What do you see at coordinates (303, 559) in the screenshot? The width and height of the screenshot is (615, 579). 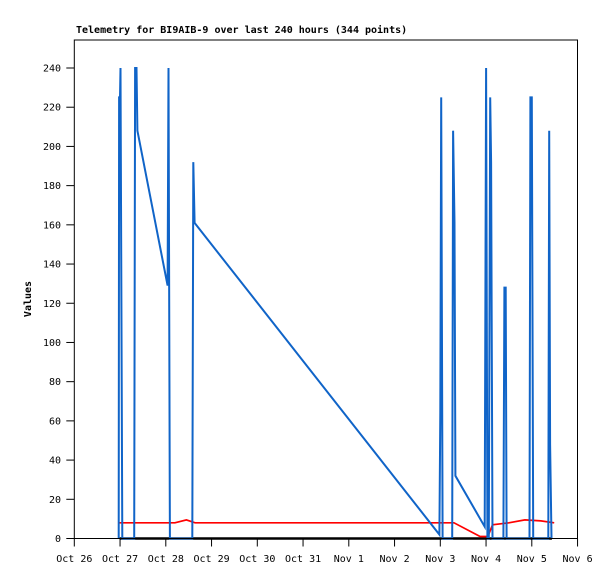 I see `x-tick-label: Oct 31` at bounding box center [303, 559].